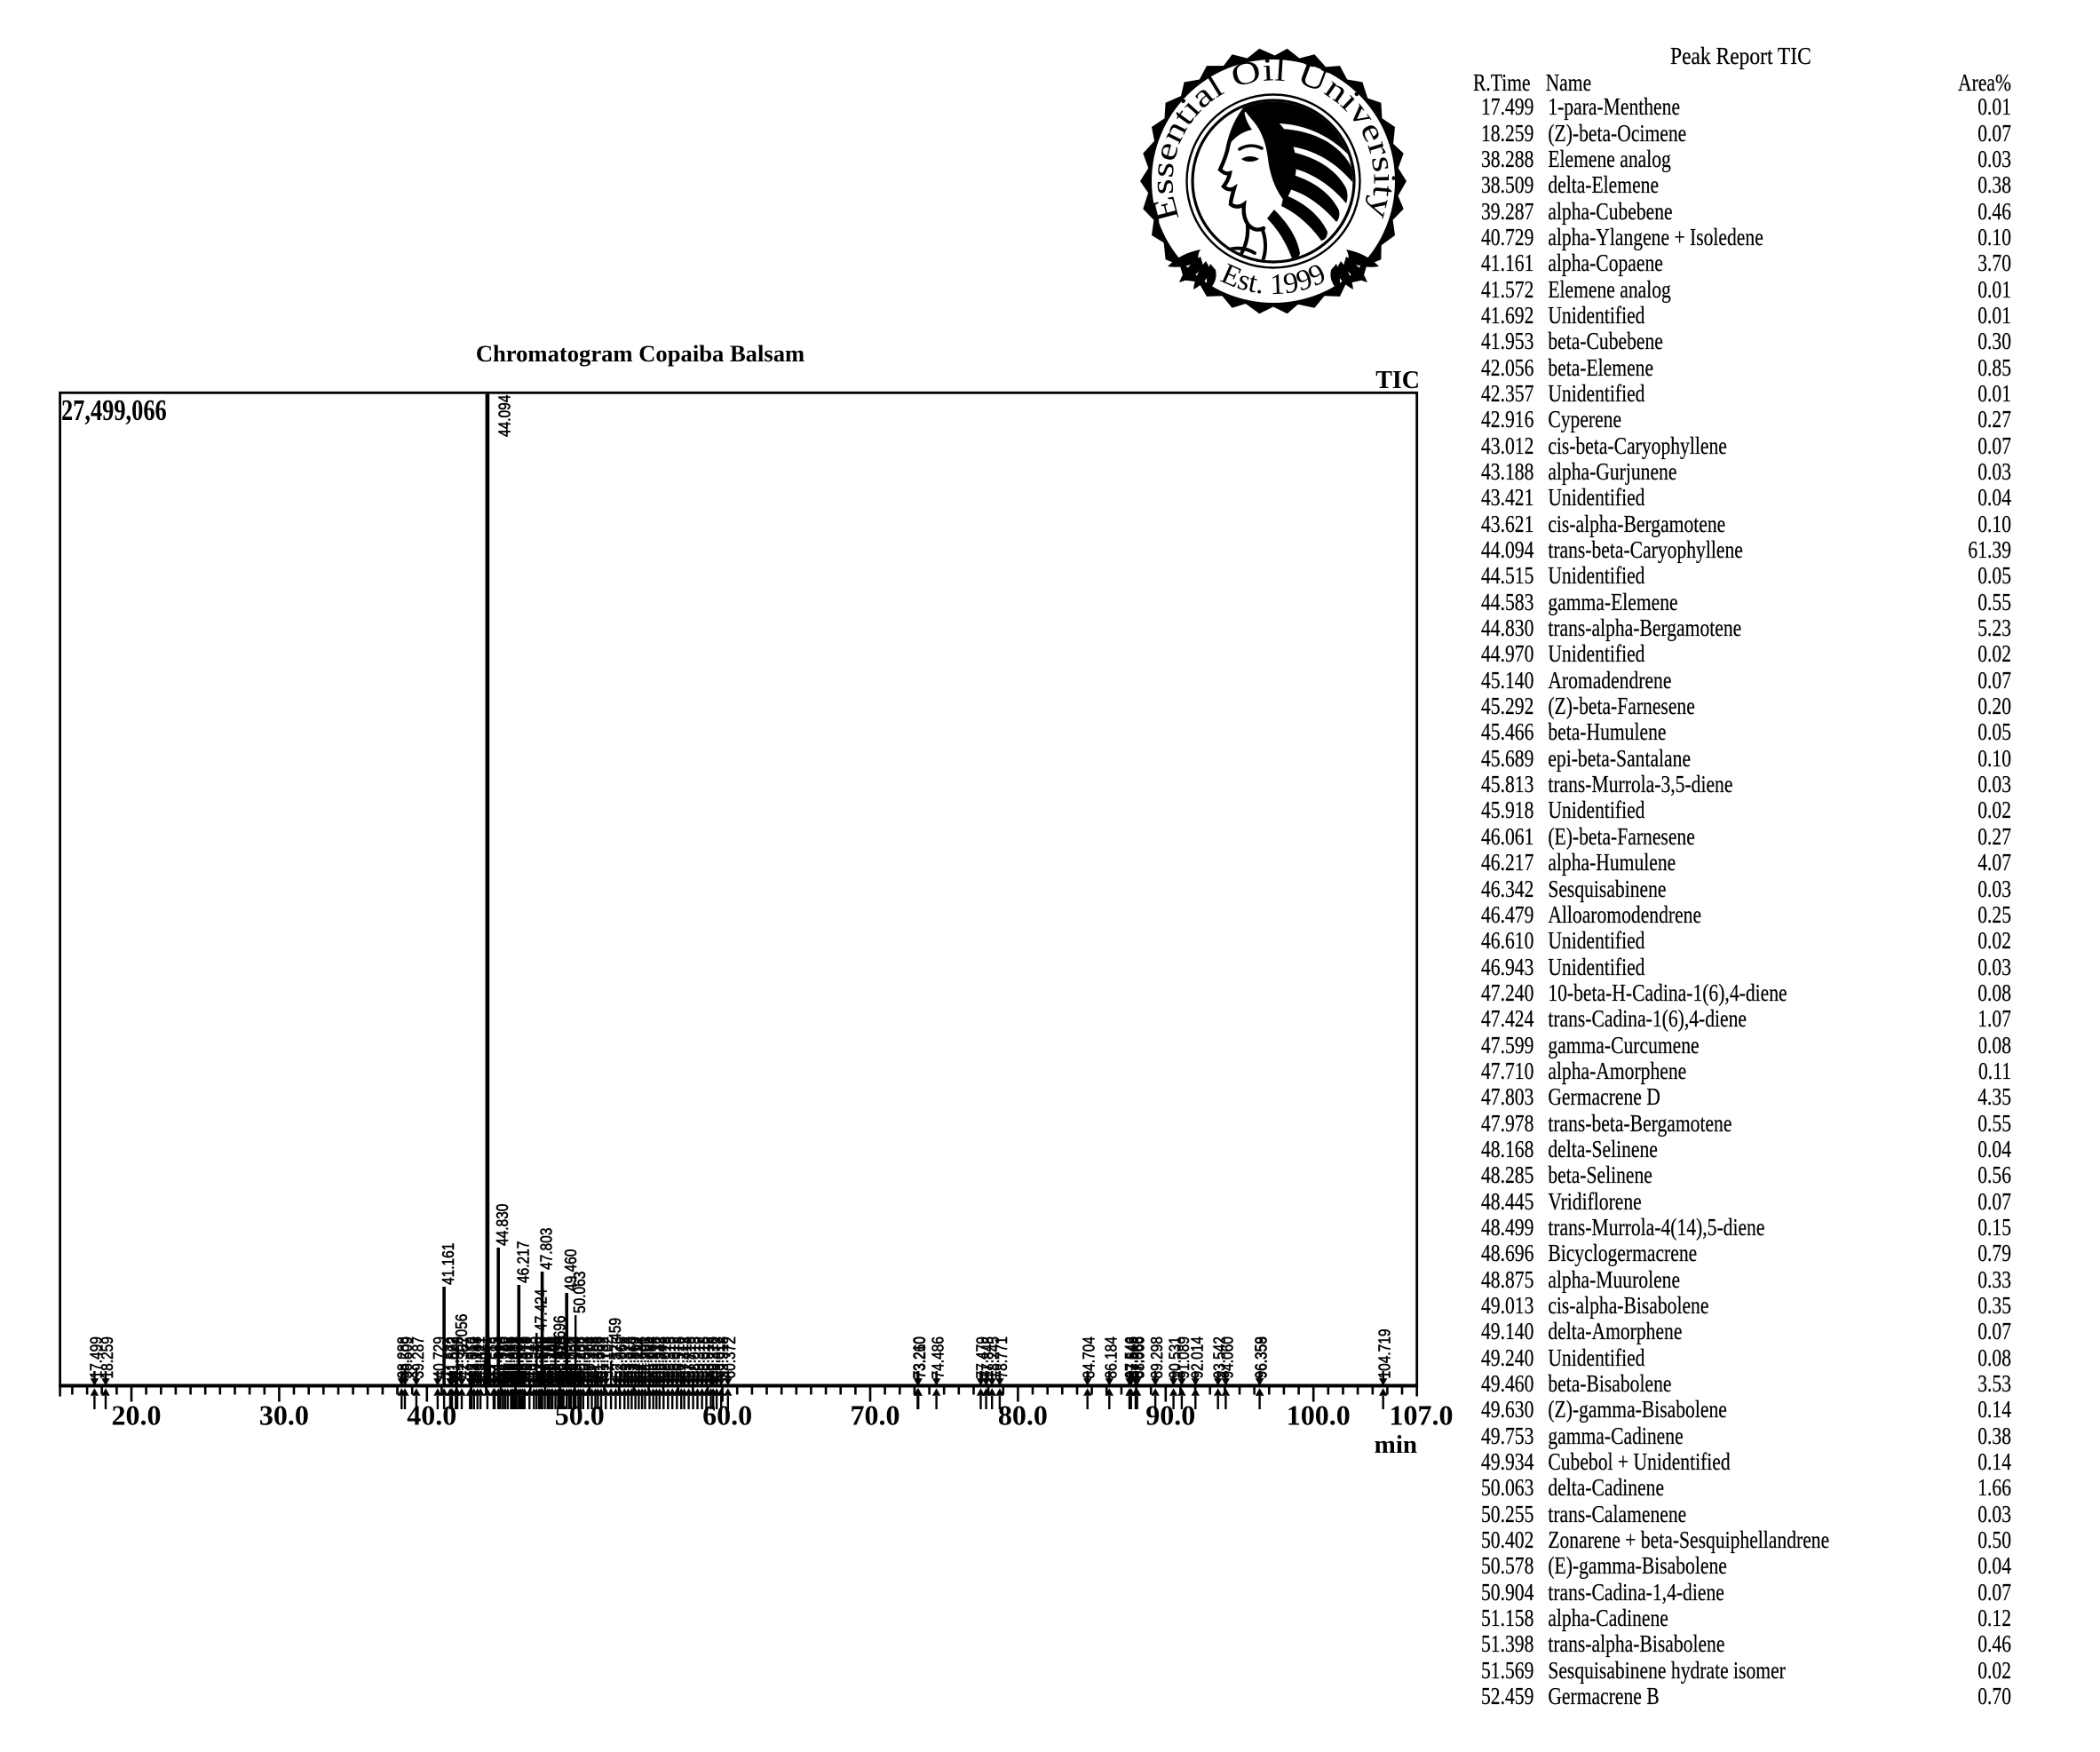 The image size is (2100, 1752). I want to click on svg-text: 78.771, so click(1001, 1357).